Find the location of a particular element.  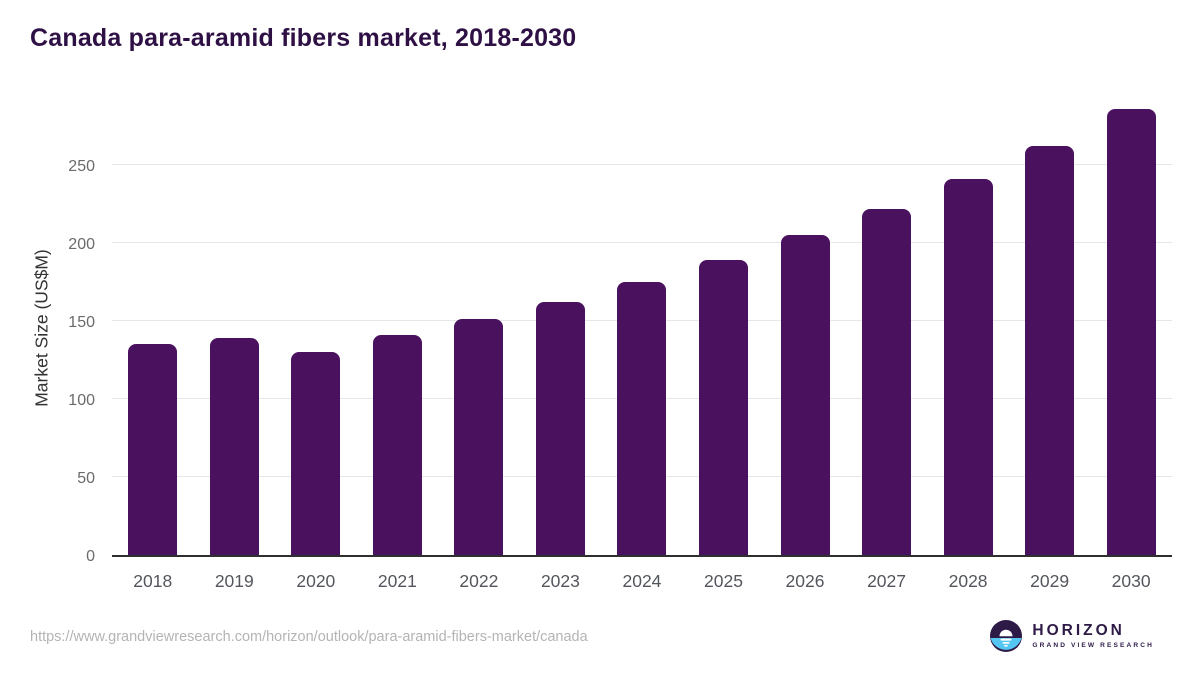

horizon-logo-brand: HORIZON is located at coordinates (1078, 630).